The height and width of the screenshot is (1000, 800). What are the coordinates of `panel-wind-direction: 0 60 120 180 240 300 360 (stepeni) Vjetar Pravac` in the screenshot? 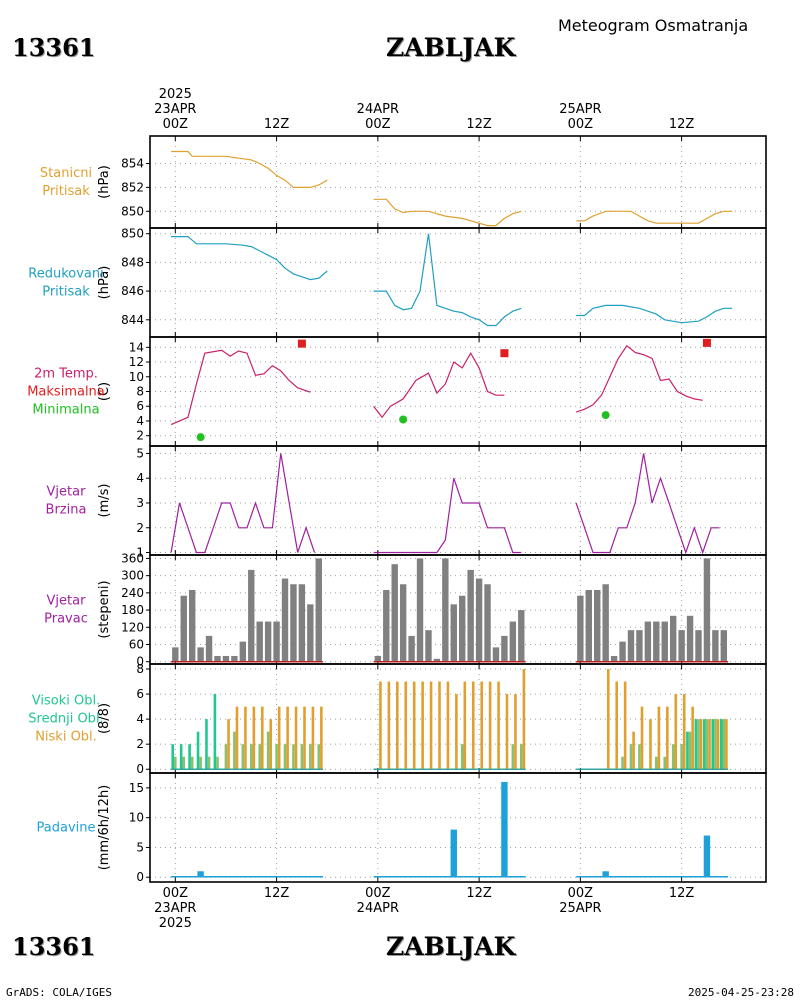 It's located at (405, 610).